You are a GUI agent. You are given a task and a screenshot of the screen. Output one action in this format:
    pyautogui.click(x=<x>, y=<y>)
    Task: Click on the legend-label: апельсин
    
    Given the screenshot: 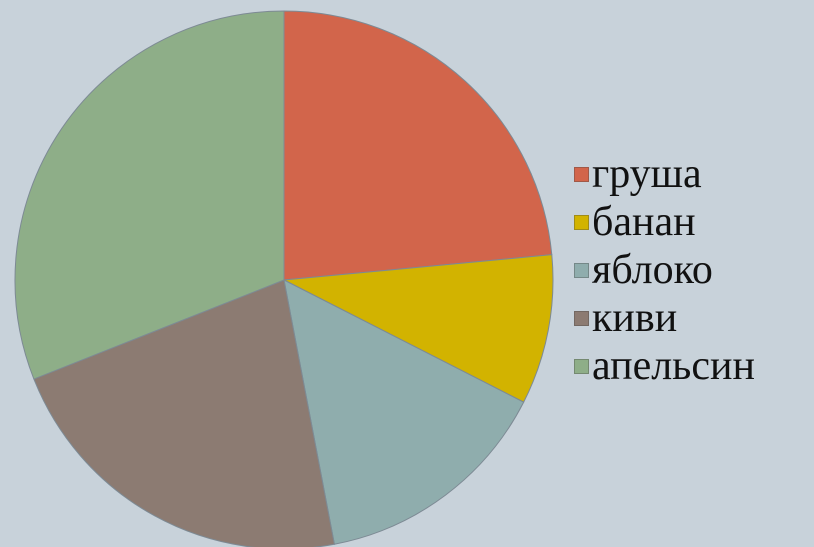 What is the action you would take?
    pyautogui.click(x=673, y=366)
    